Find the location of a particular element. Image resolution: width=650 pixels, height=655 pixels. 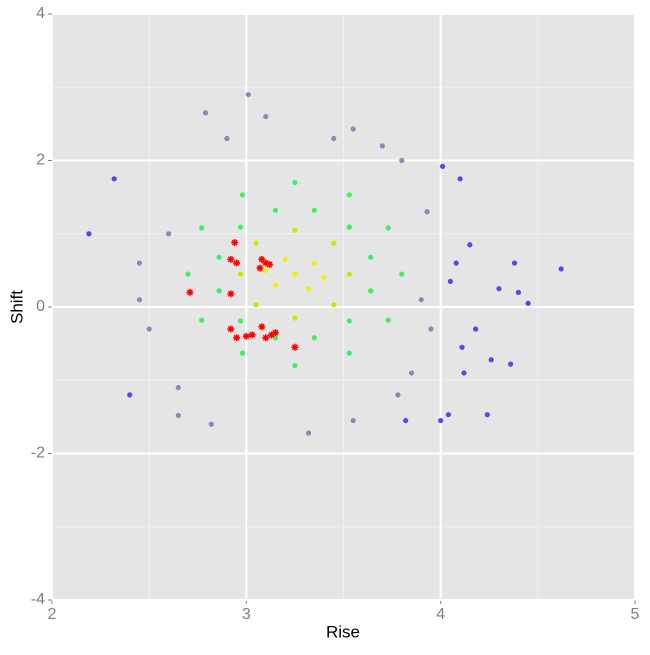

y-axis-label: Shift is located at coordinates (16, 307).